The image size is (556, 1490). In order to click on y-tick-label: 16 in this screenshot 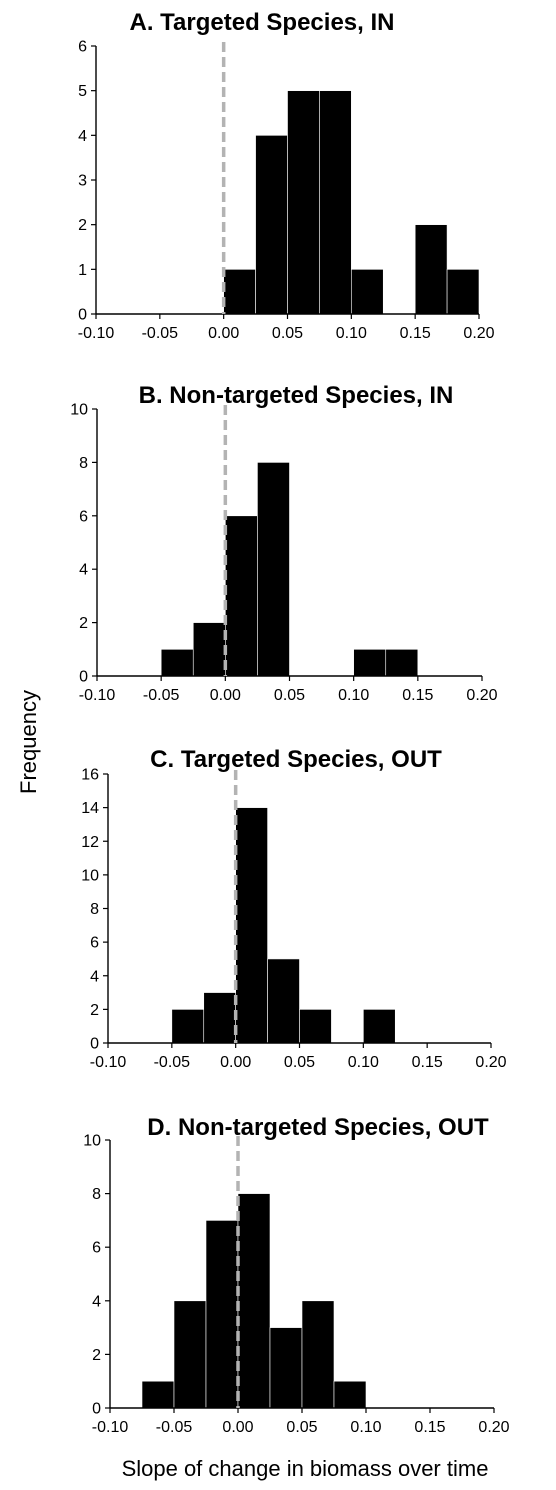, I will do `click(90, 775)`.